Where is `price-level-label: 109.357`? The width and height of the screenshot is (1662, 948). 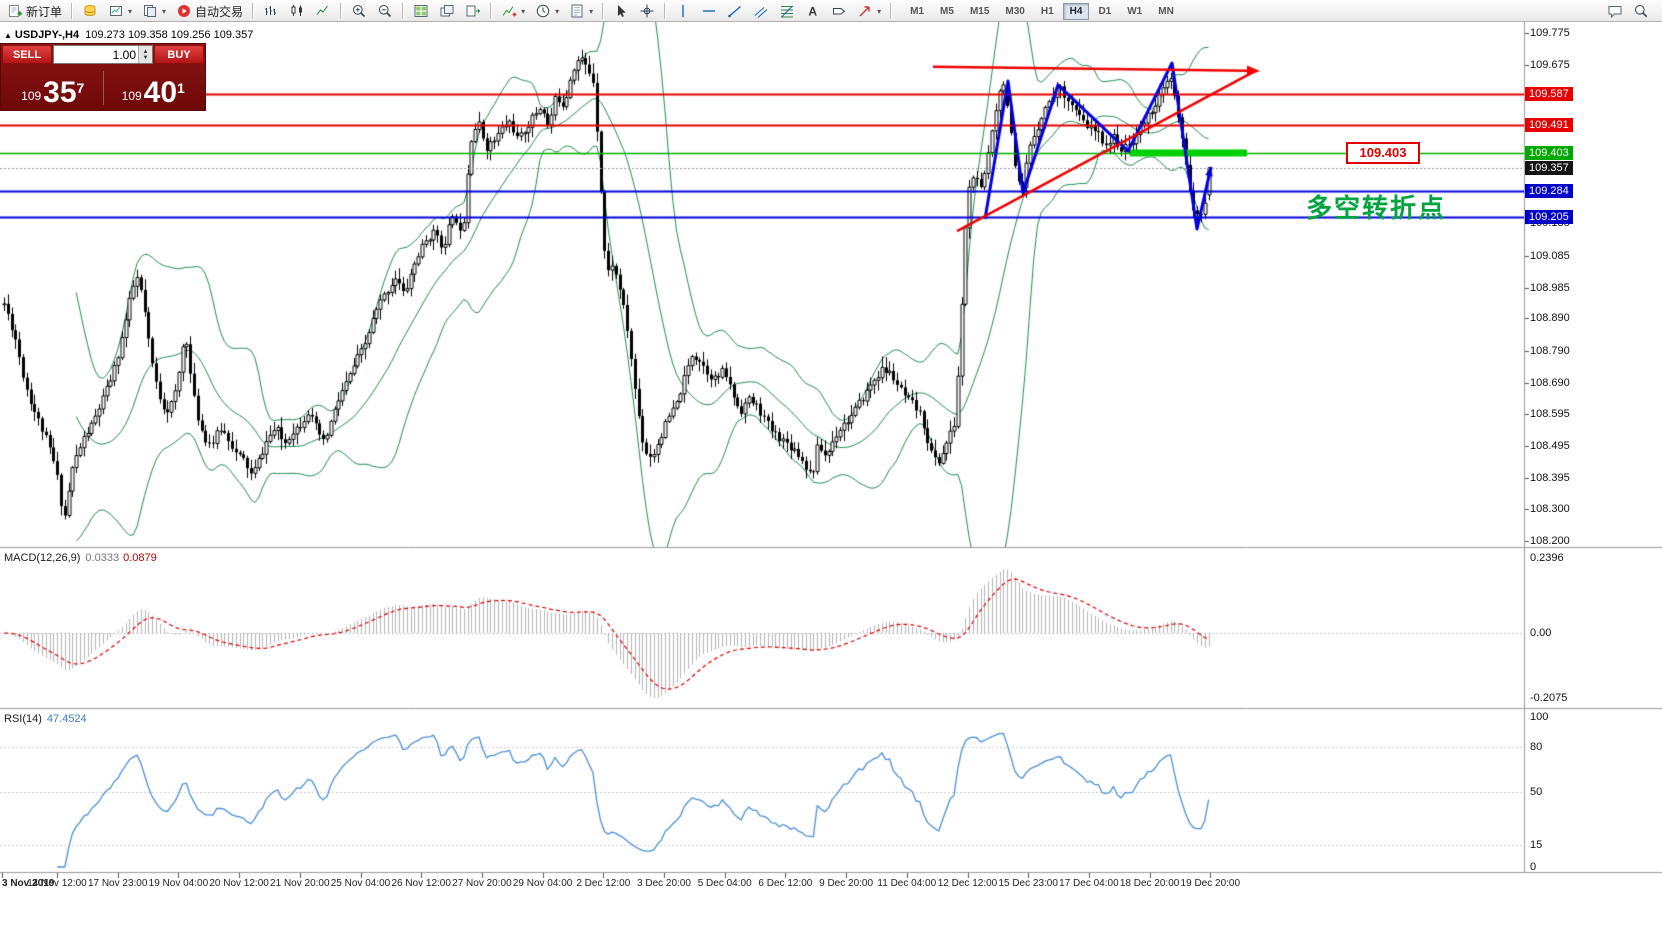
price-level-label: 109.357 is located at coordinates (1549, 167).